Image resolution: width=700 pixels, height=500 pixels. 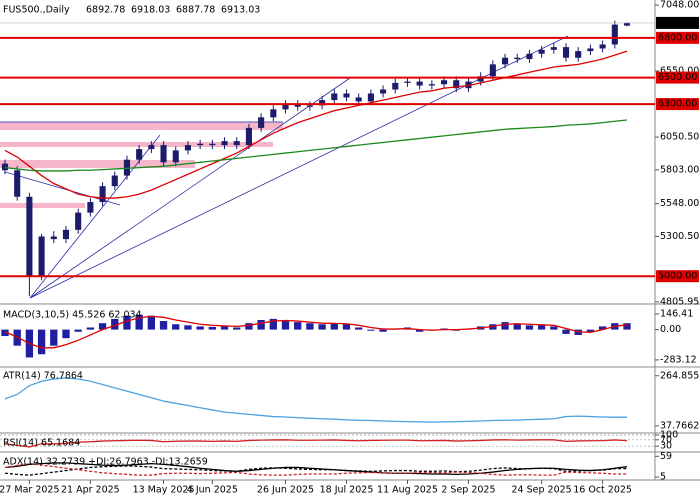 I want to click on y-tick-label: 6050.50, so click(x=679, y=137).